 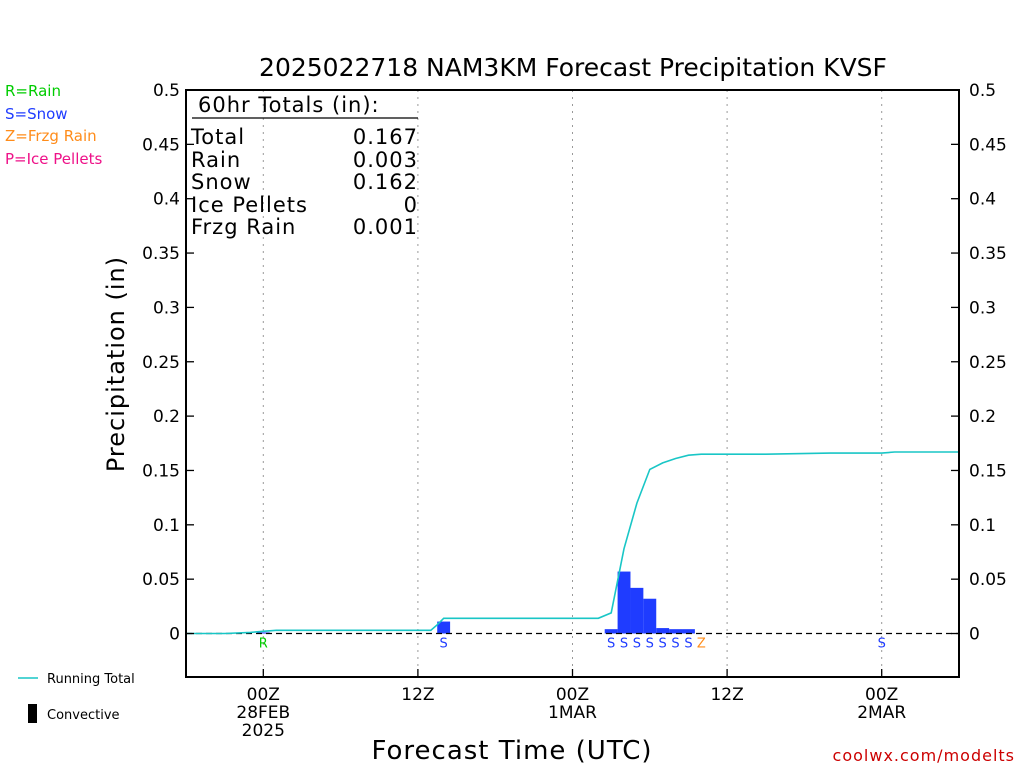 I want to click on totals-rain-label: Rain, so click(x=216, y=160).